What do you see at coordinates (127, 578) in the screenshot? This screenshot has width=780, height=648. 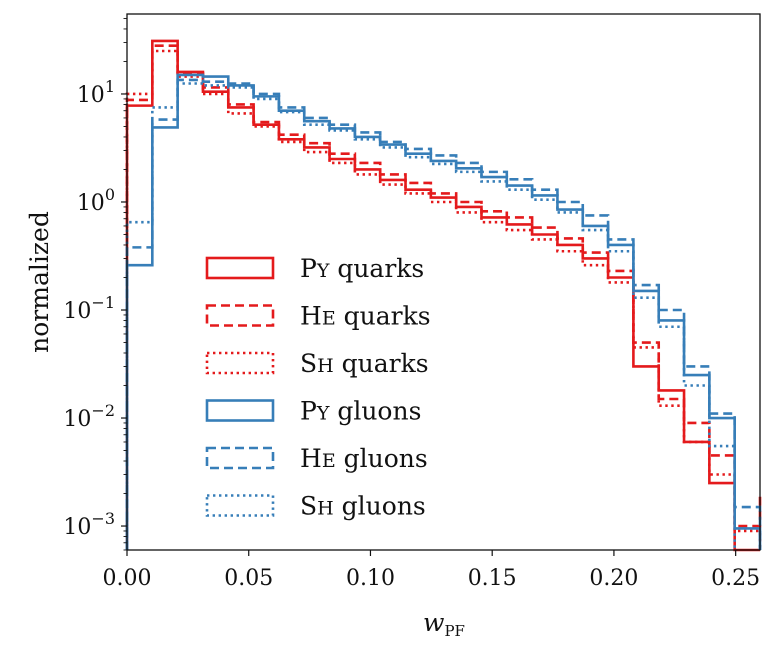 I see `x-tick-label: 0.00` at bounding box center [127, 578].